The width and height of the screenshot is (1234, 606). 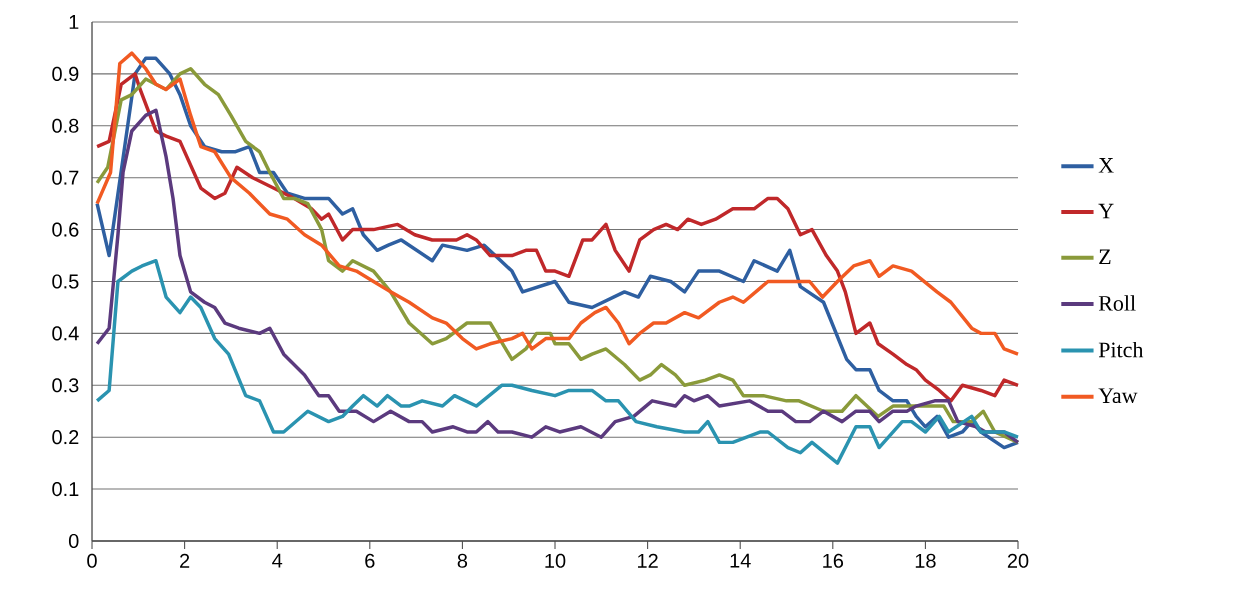 What do you see at coordinates (65, 437) in the screenshot?
I see `y-tick-label: 0.2` at bounding box center [65, 437].